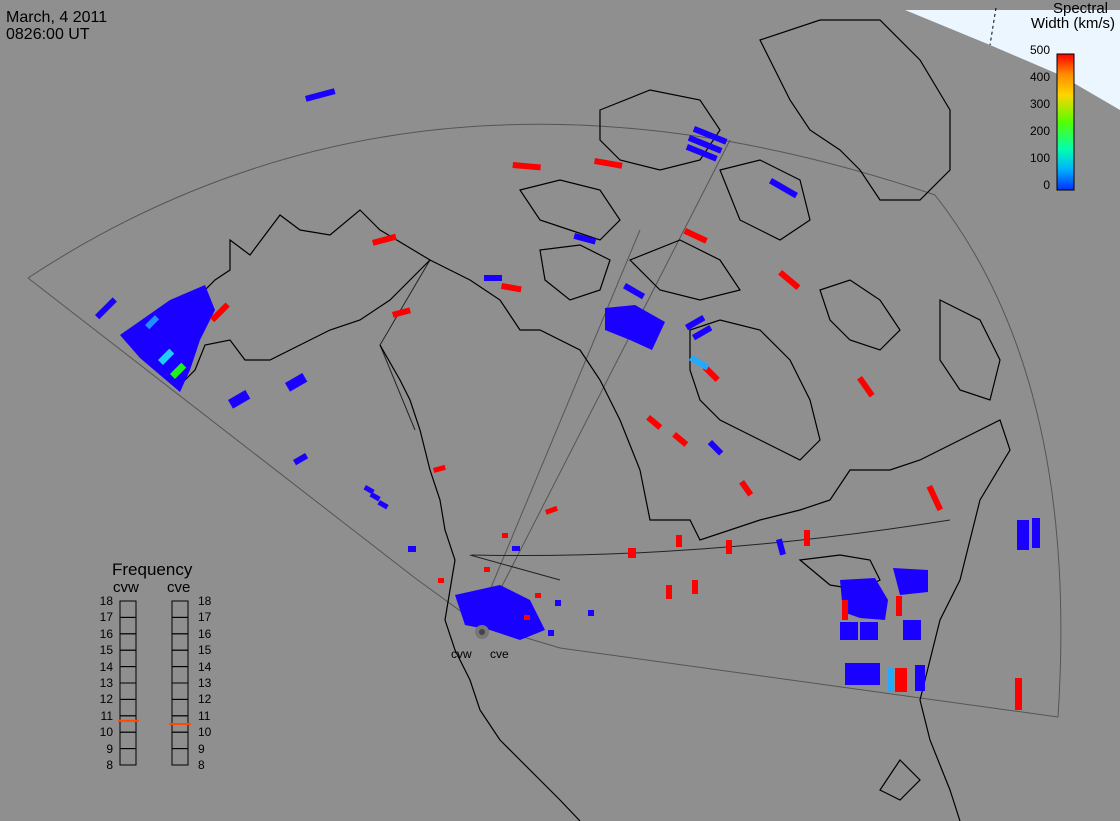  What do you see at coordinates (461, 654) in the screenshot?
I see `radar-label-cvw: cvw` at bounding box center [461, 654].